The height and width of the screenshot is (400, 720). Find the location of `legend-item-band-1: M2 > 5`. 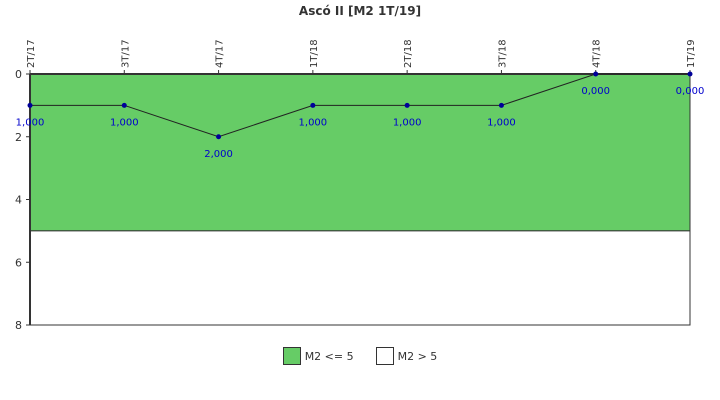

legend-item-band-1: M2 > 5 is located at coordinates (406, 356).